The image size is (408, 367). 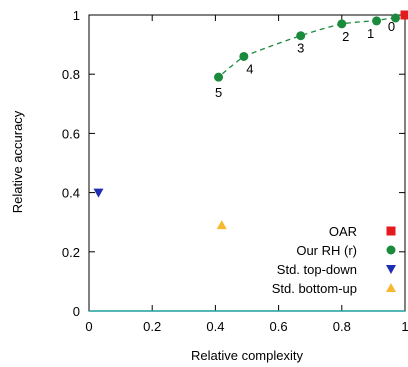 What do you see at coordinates (334, 260) in the screenshot?
I see `legend: OAR Our RH (r) Std. top-down Std. bottom-up` at bounding box center [334, 260].